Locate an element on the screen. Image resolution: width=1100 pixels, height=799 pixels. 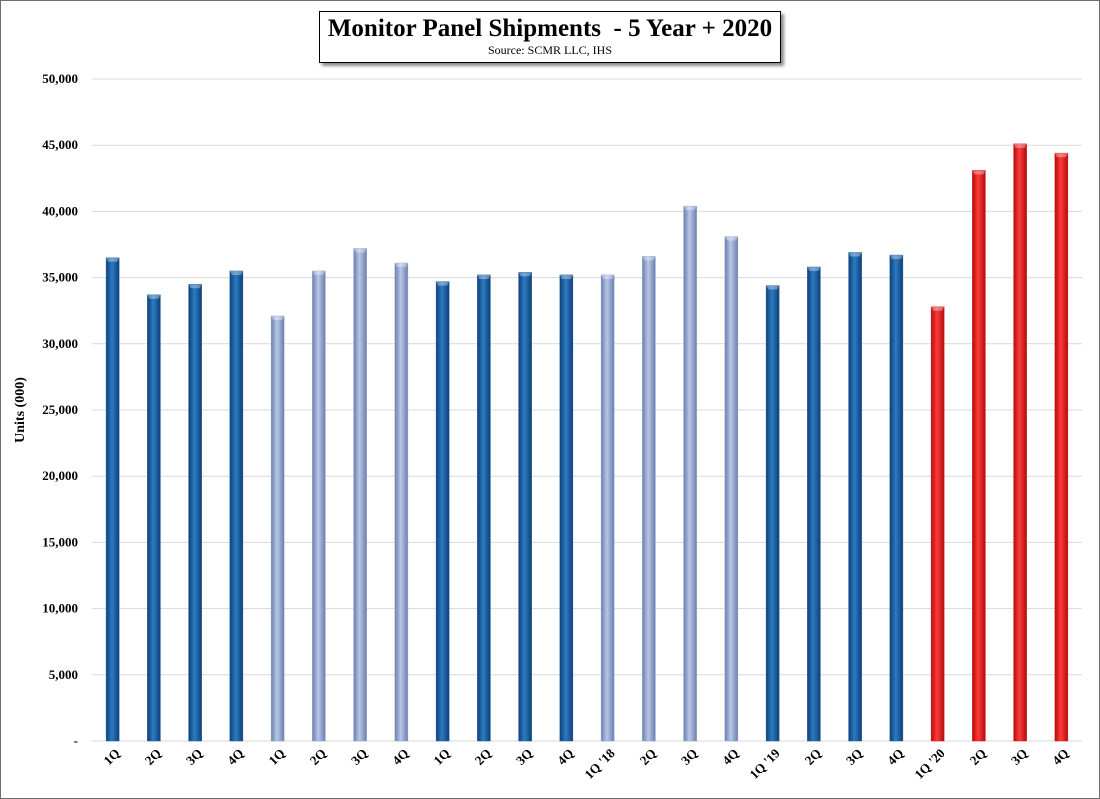
y-tick-label: 5,000 is located at coordinates (63, 674).